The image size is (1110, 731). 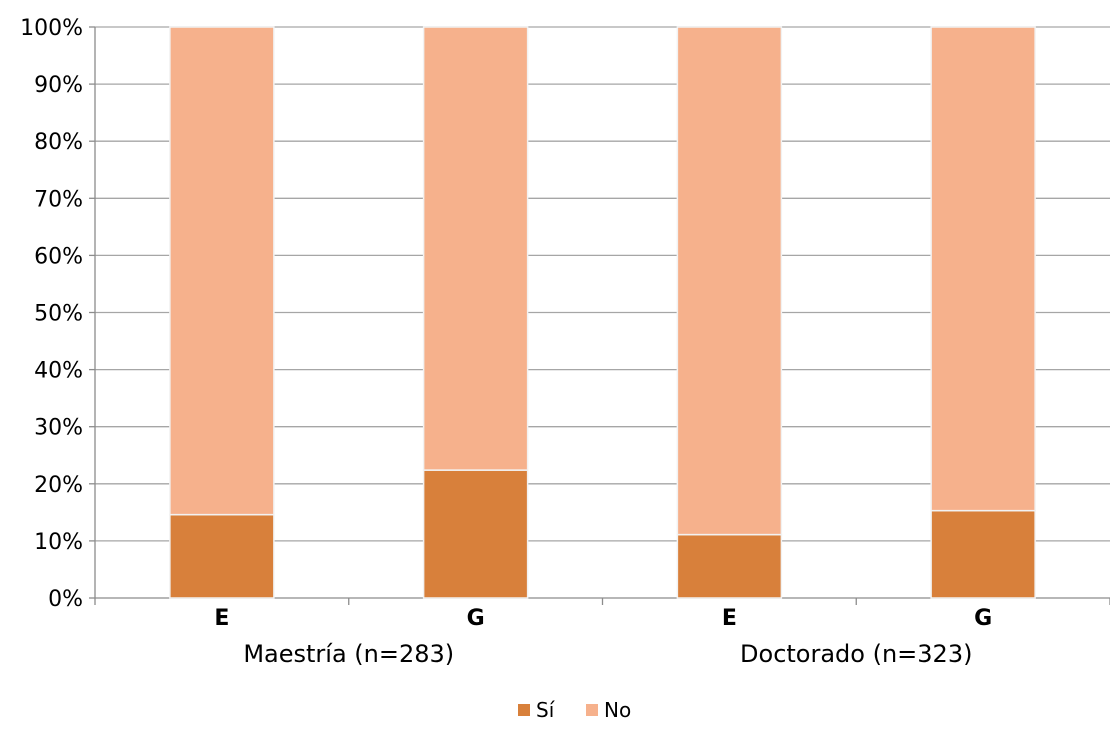 I want to click on y-tick-label: 10%, so click(x=58, y=542).